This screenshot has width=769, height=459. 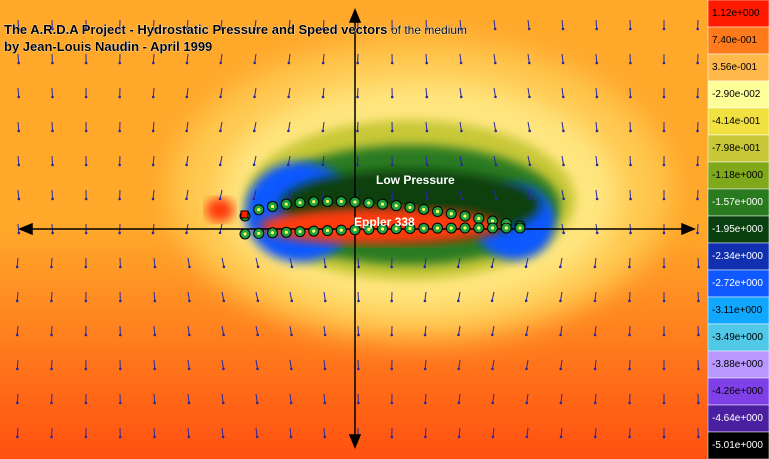 I want to click on legend-label: -4.26e+000, so click(x=737, y=391).